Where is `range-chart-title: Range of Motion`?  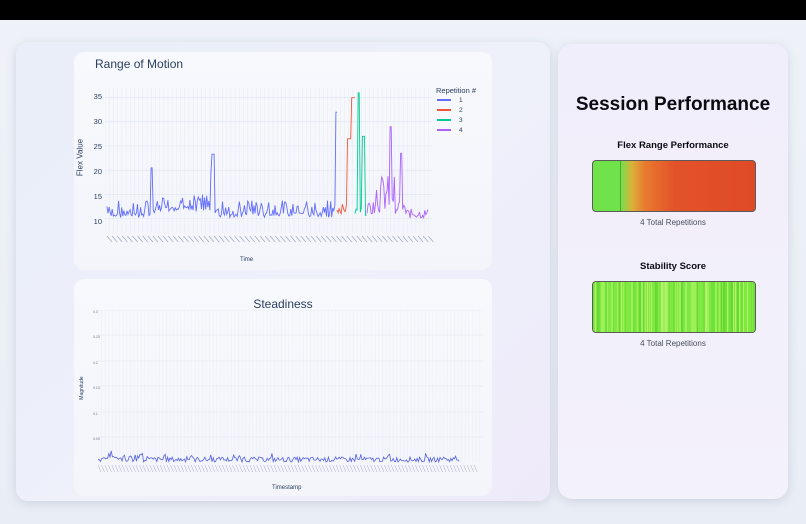 range-chart-title: Range of Motion is located at coordinates (139, 64).